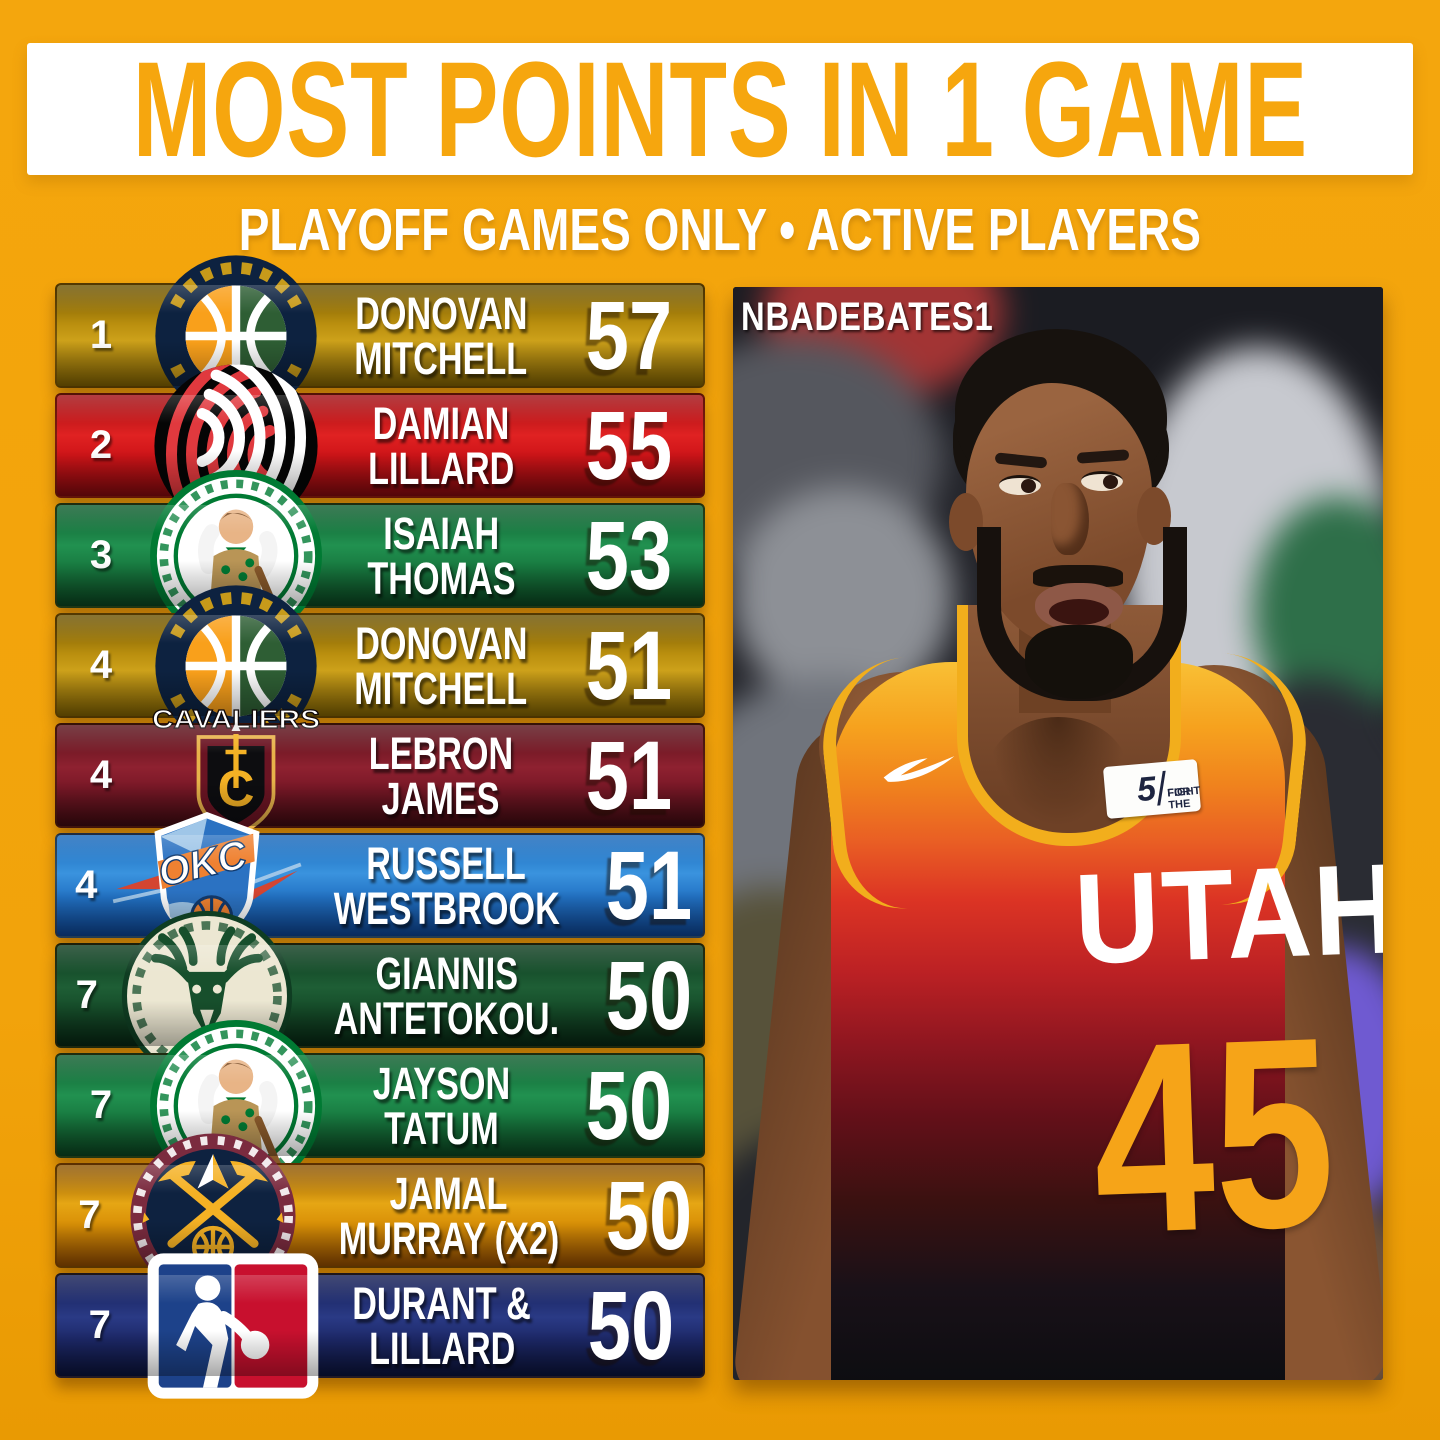 The image size is (1440, 1440). Describe the element at coordinates (442, 1325) in the screenshot. I see `player-name: DURANT & LILLARD` at that location.